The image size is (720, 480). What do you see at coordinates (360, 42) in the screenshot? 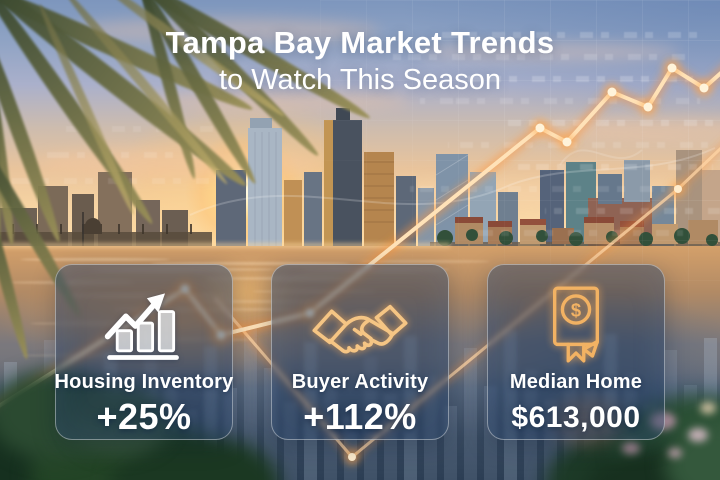
I see `title-line-1: Tampa Bay Market Trends` at bounding box center [360, 42].